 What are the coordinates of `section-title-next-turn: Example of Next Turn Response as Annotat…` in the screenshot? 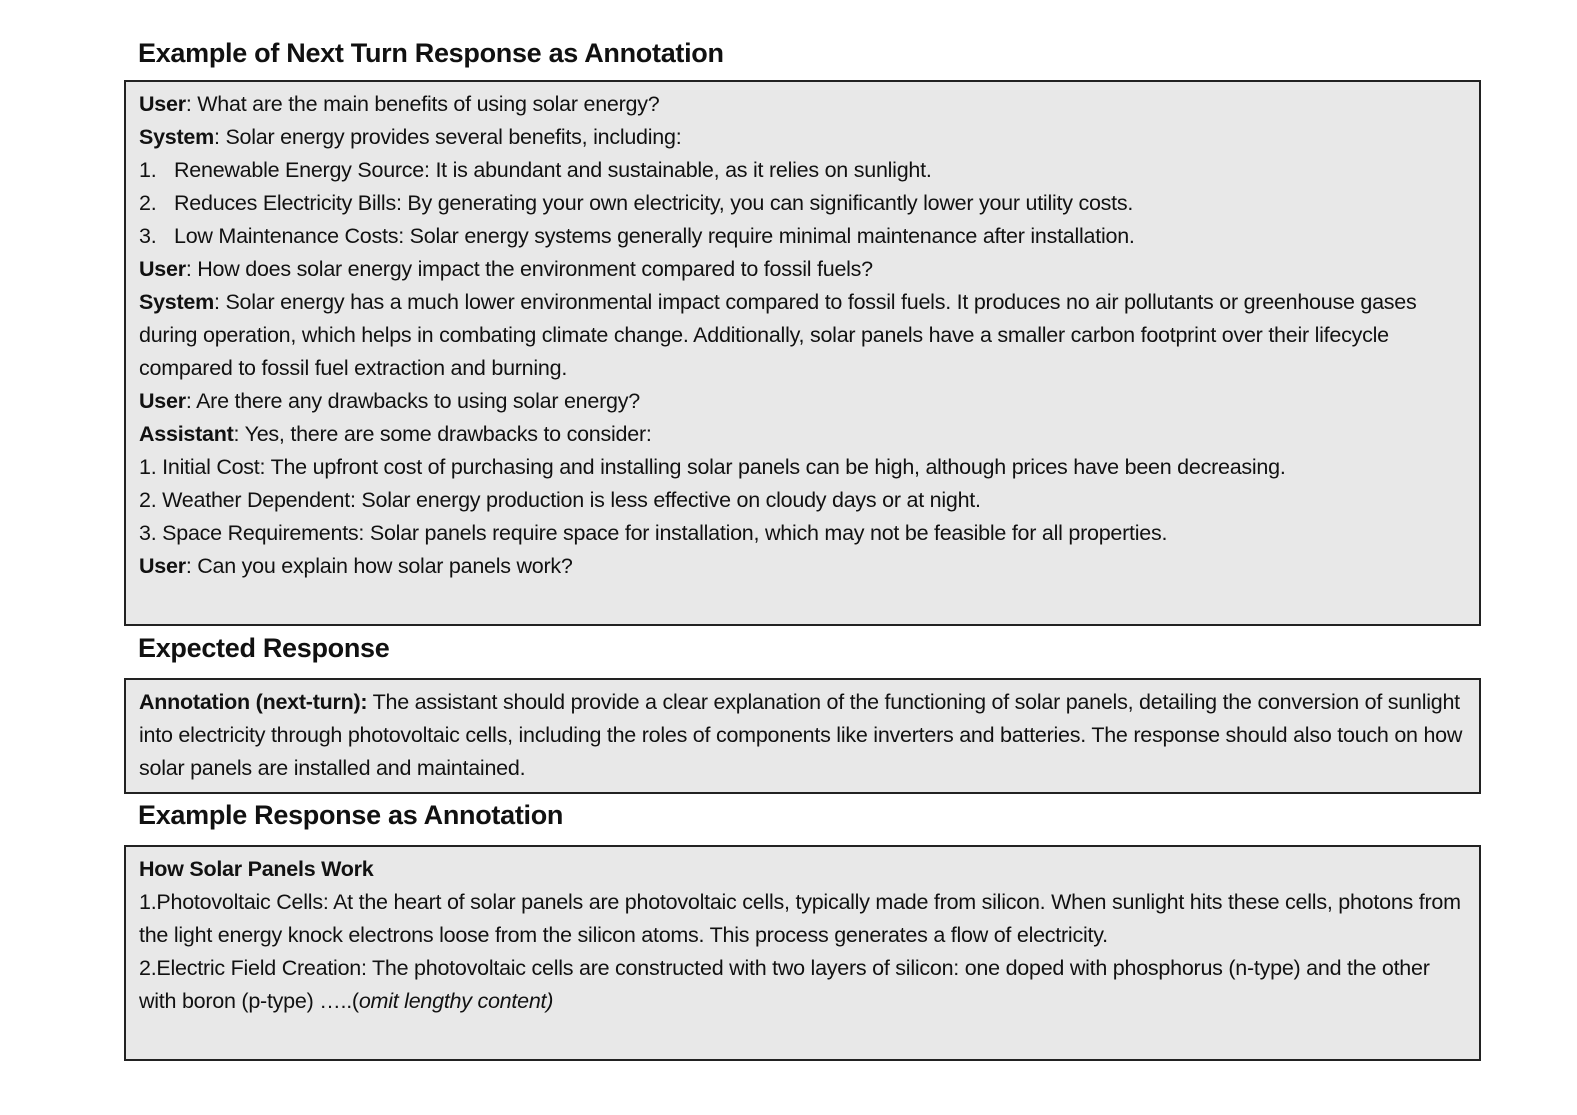 It's located at (431, 53).